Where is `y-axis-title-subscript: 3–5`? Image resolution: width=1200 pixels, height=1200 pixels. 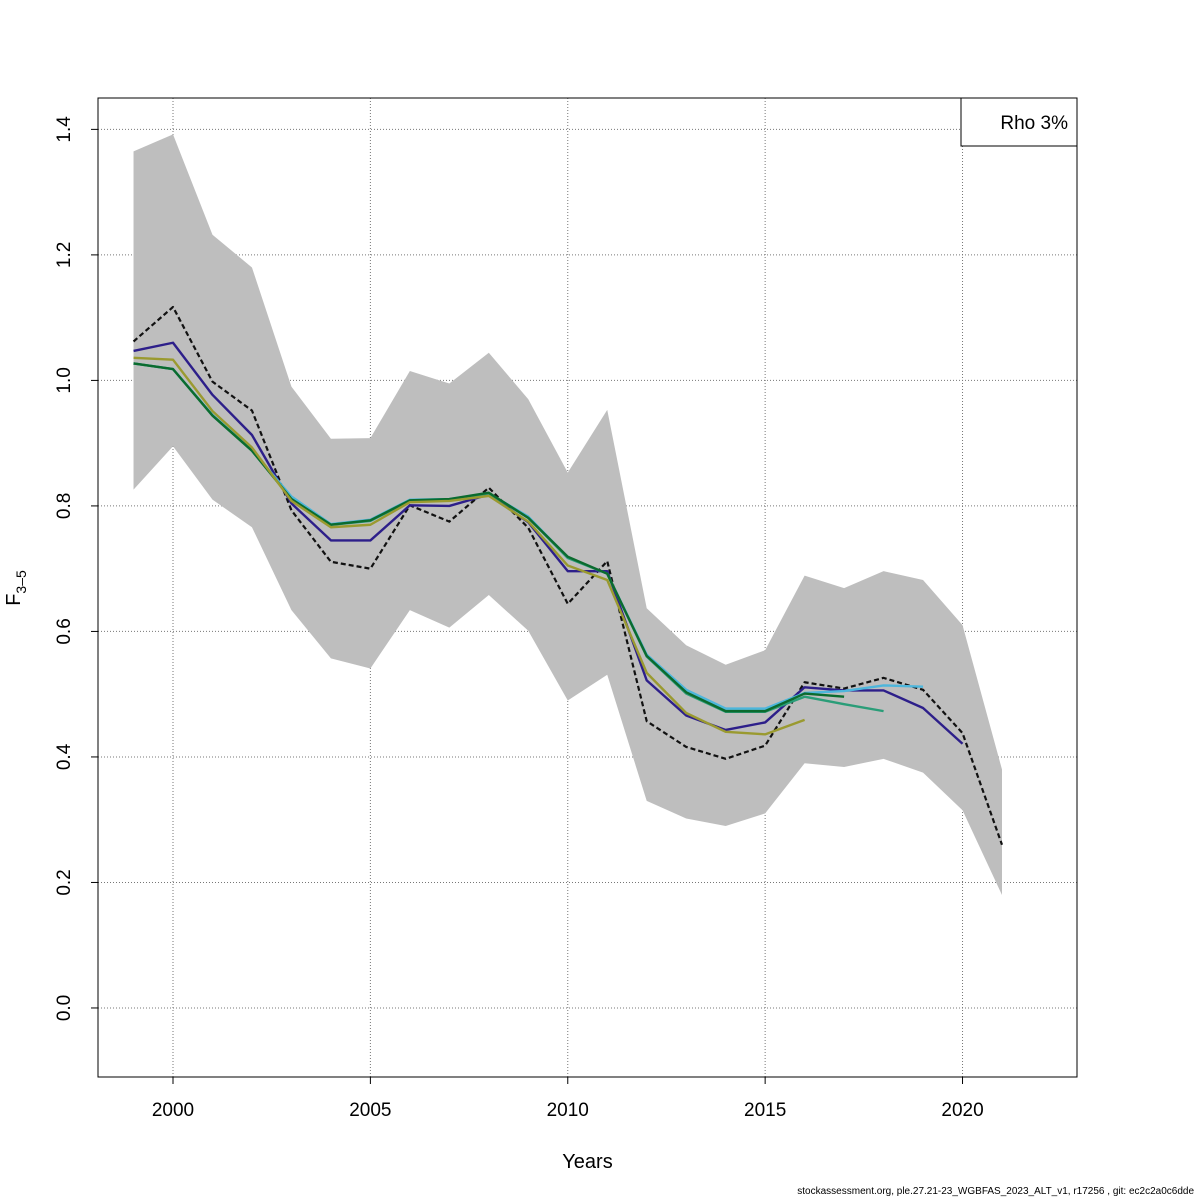 y-axis-title-subscript: 3–5 is located at coordinates (21, 582).